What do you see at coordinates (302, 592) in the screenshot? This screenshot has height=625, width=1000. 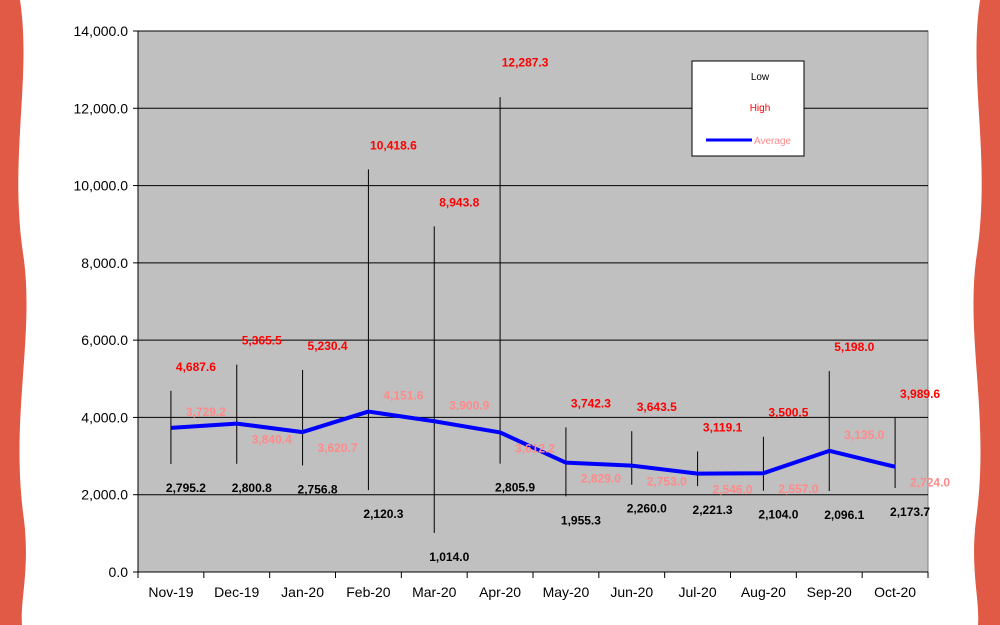 I see `x-tick-label: Jan-20` at bounding box center [302, 592].